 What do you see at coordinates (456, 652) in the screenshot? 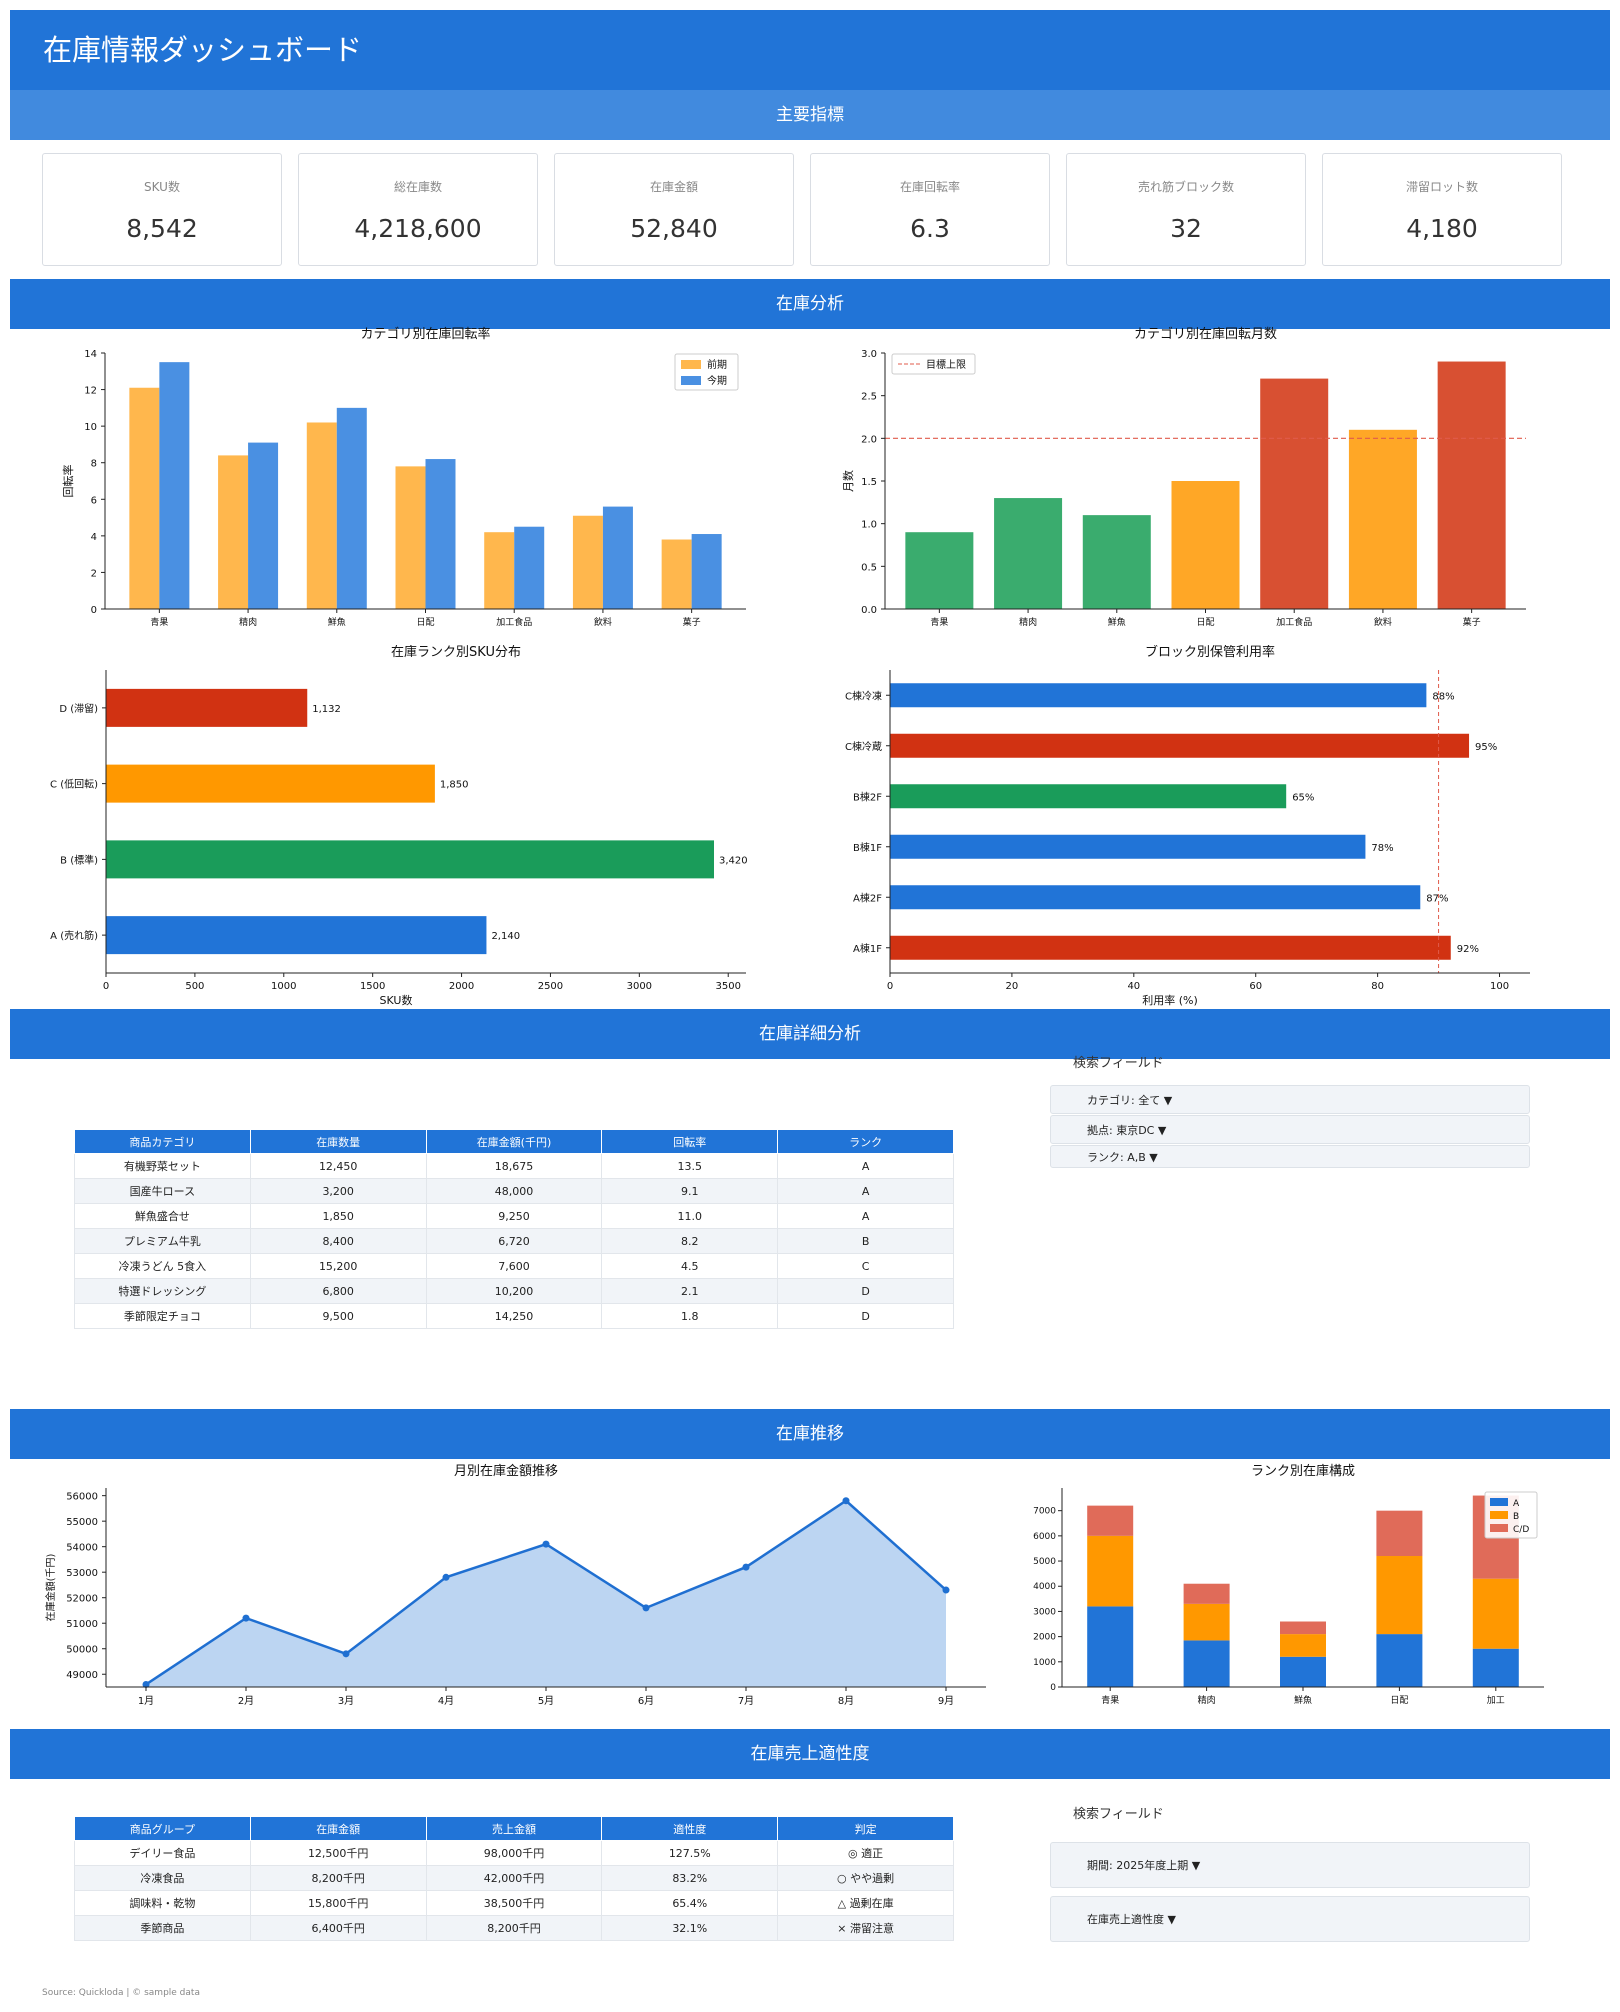
I see `chart-title: 在庫ランク別SKU分布` at bounding box center [456, 652].